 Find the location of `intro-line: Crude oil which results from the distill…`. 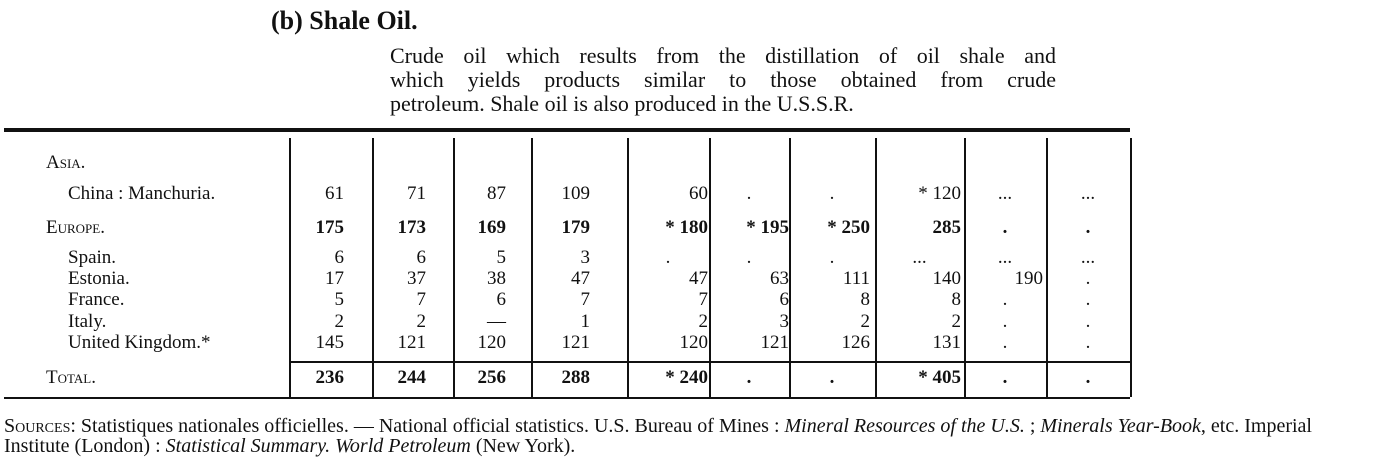

intro-line: Crude oil which results from the distill… is located at coordinates (723, 55).